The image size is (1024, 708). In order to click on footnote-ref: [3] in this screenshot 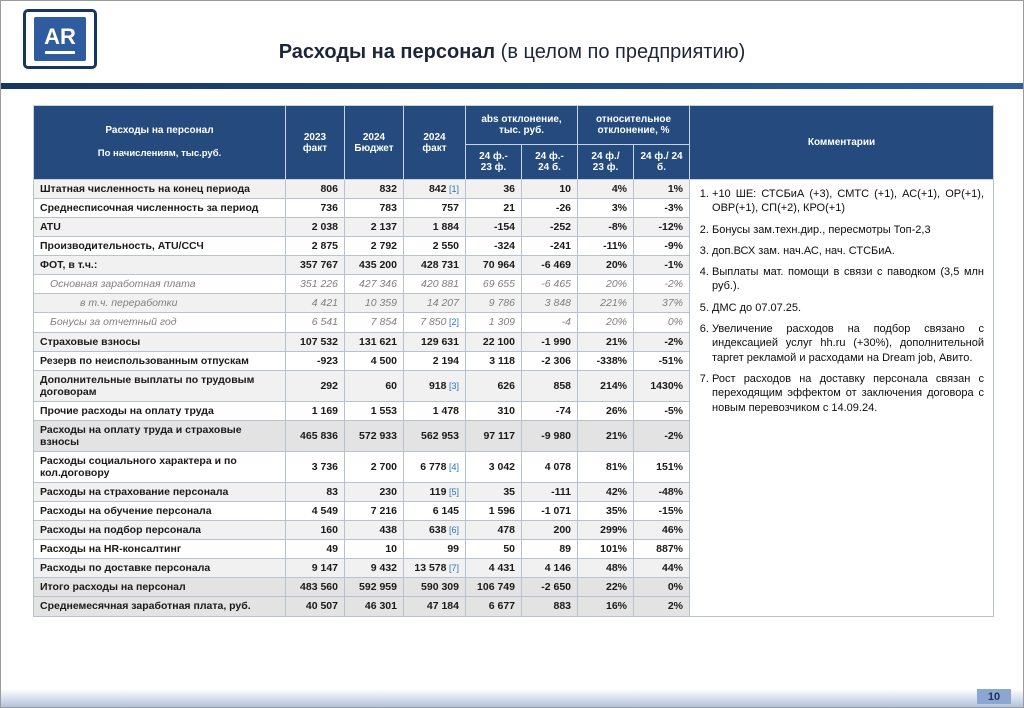, I will do `click(452, 385)`.